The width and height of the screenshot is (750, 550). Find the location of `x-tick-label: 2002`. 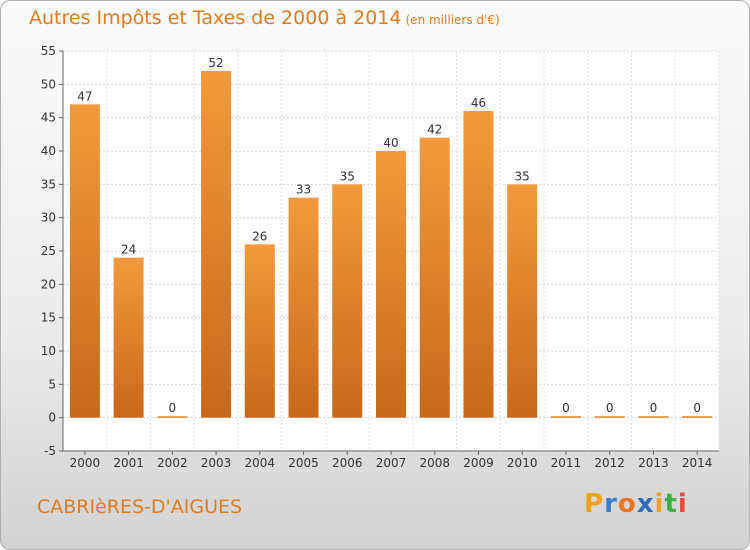

x-tick-label: 2002 is located at coordinates (172, 463).